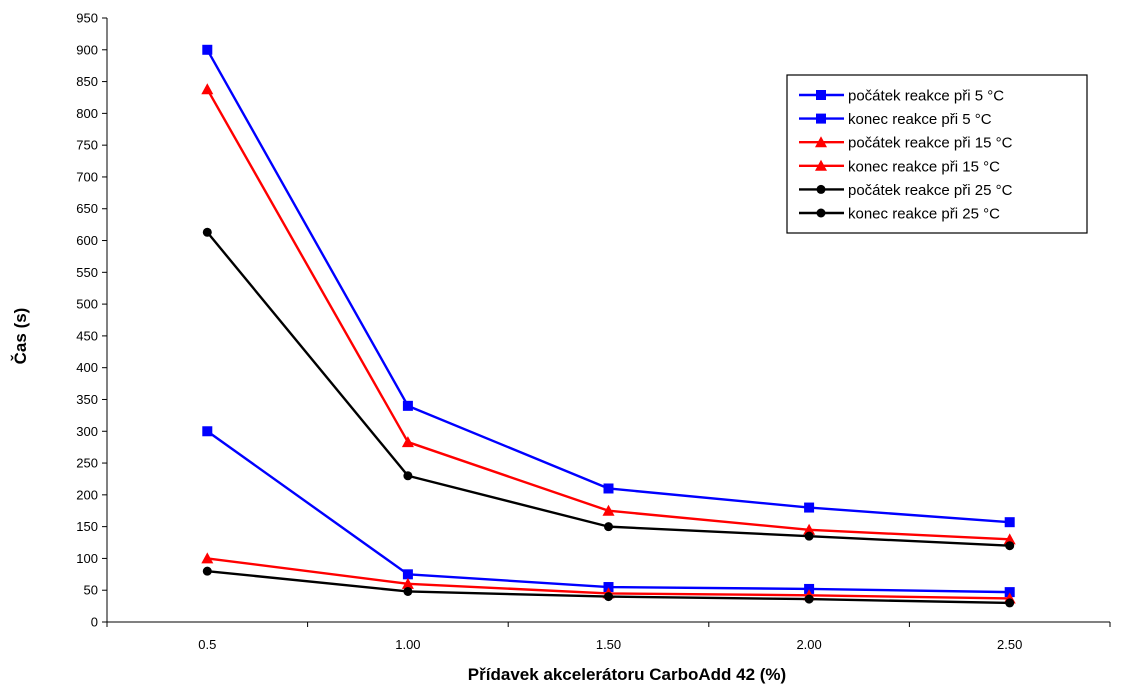 This screenshot has height=693, width=1130. I want to click on legend-label: počátek reakce při 15 °C, so click(930, 143).